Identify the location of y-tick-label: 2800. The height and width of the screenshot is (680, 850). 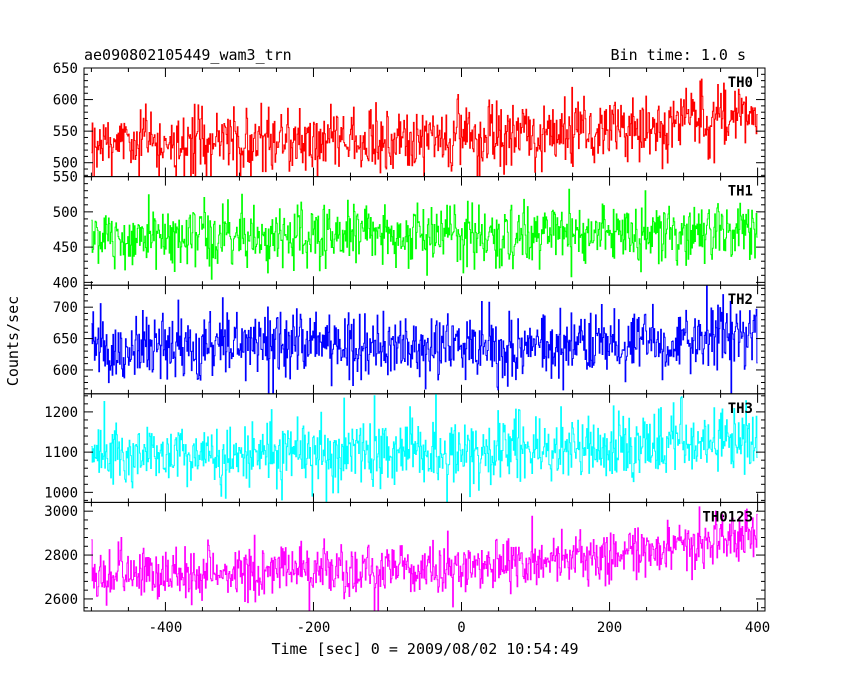
(61, 556).